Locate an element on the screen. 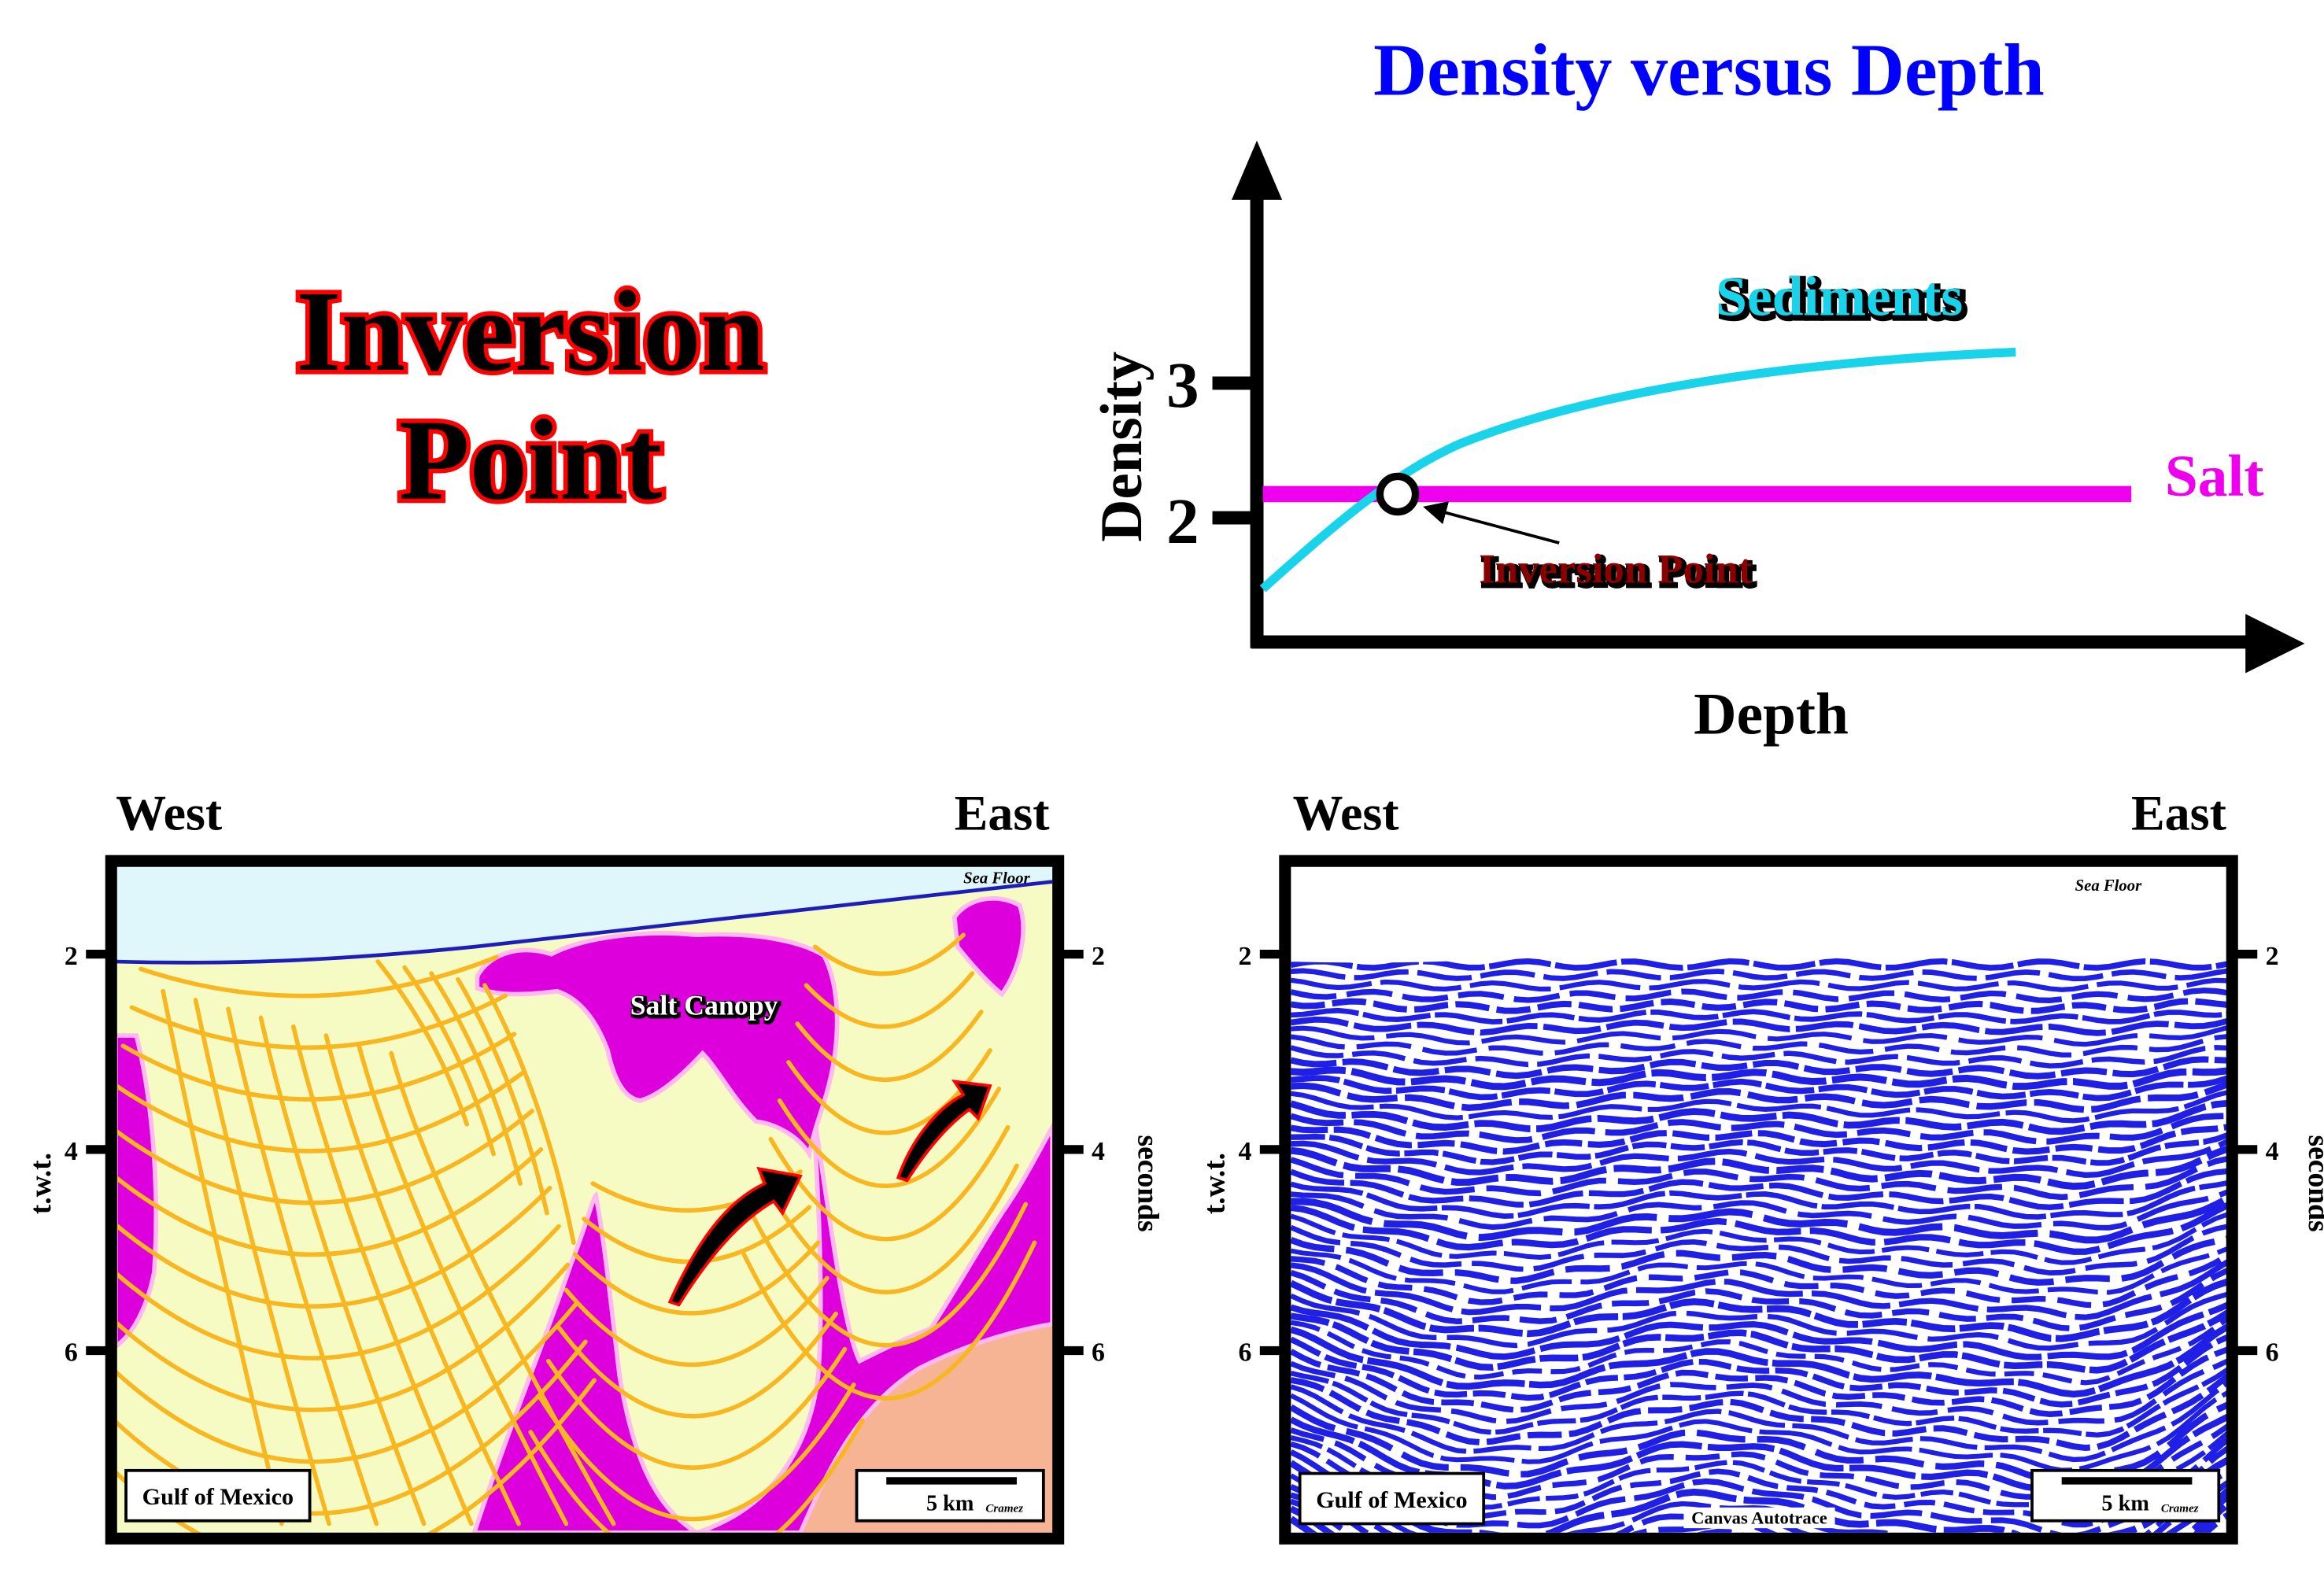 The width and height of the screenshot is (2324, 1580). right-seconds-label: seconds is located at coordinates (2313, 1183).